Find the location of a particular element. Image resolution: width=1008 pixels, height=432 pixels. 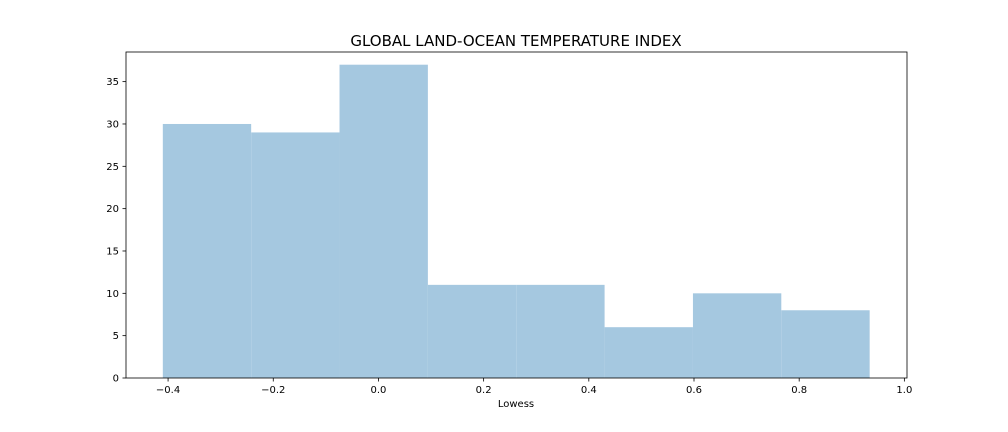

y-tick-label: 20 is located at coordinates (112, 209).